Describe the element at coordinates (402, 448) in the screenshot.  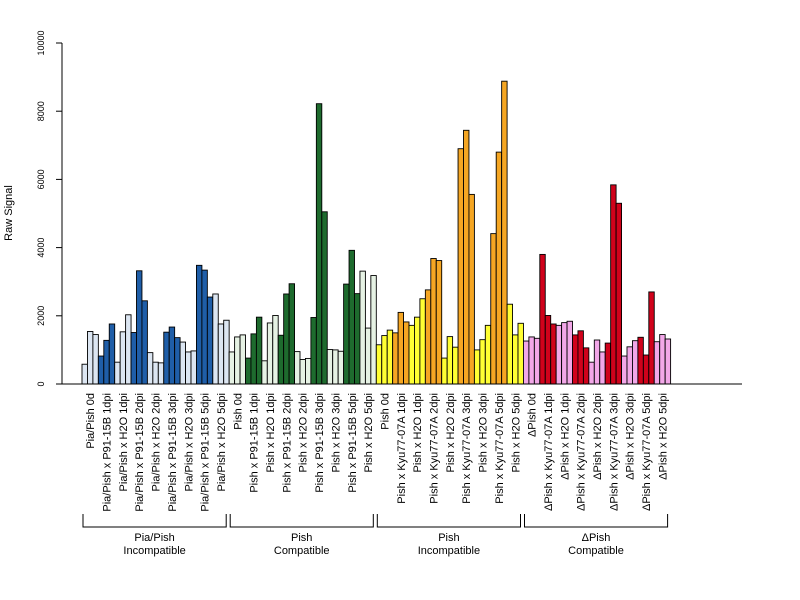
I see `x-tick-label: Pish x Kyu77-07A 1dpi` at that location.